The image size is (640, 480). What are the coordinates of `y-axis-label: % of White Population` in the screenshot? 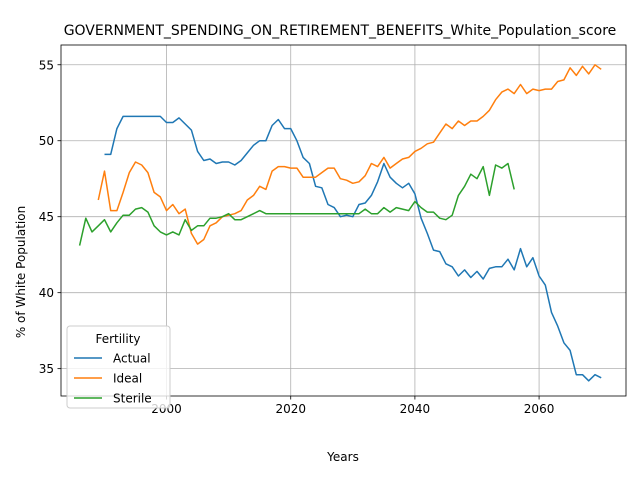 It's located at (21, 272).